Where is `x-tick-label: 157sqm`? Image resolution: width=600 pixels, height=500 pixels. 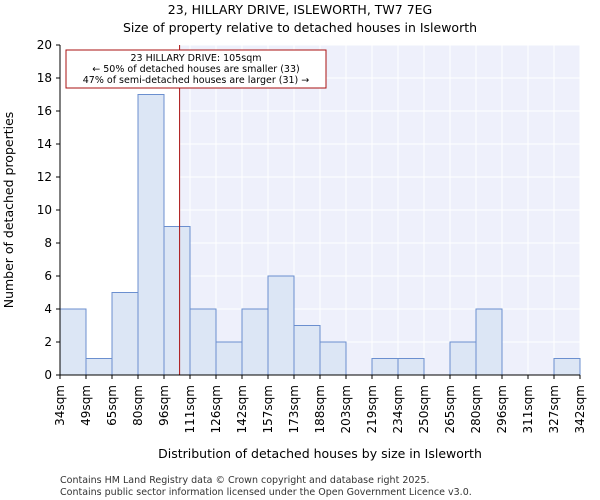 x-tick-label: 157sqm is located at coordinates (268, 409).